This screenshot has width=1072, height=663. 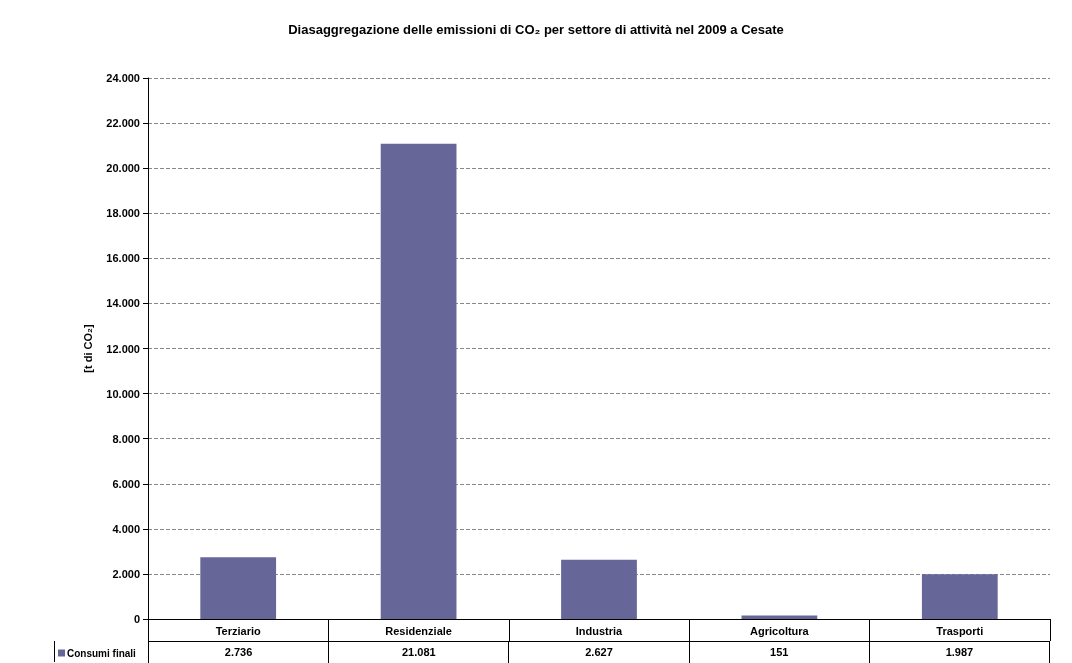 What do you see at coordinates (136, 619) in the screenshot?
I see `y-tick-label: 0` at bounding box center [136, 619].